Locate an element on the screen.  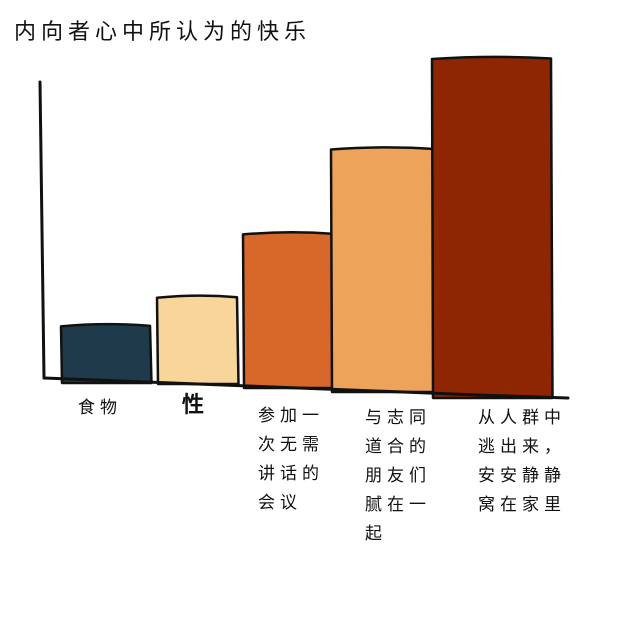
category-label-4: 与志同 道合的 朋友们 腻在一 起 is located at coordinates (398, 476).